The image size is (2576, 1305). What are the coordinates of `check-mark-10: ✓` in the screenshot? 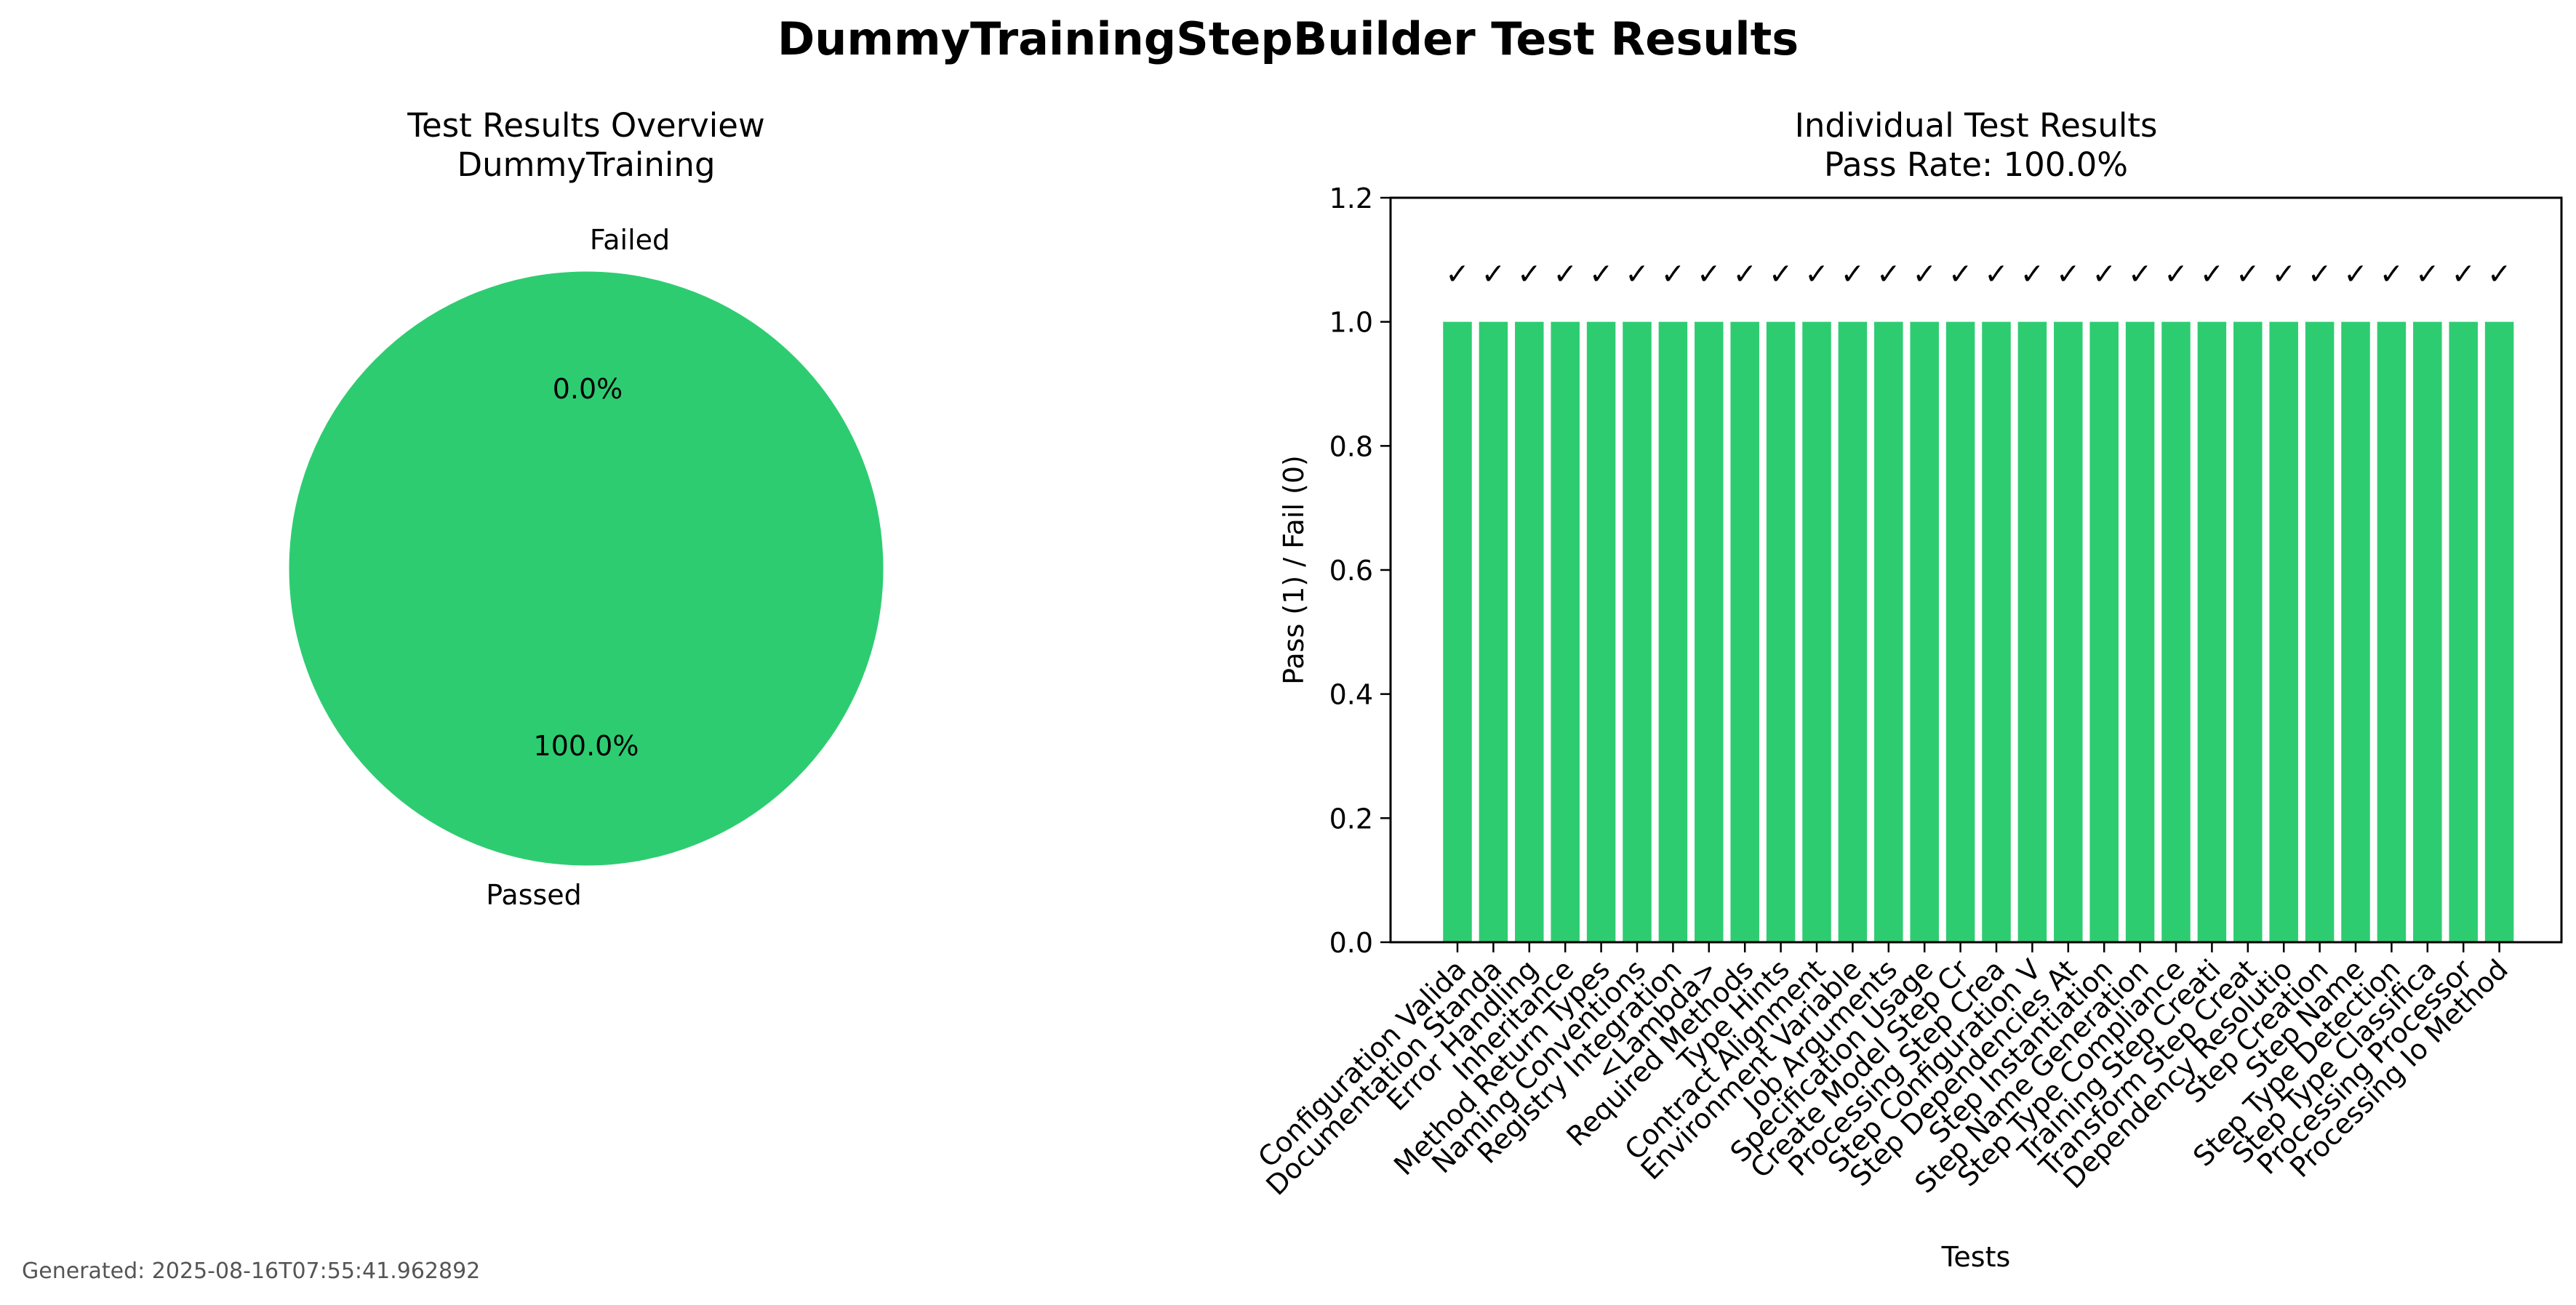 It's located at (1781, 275).